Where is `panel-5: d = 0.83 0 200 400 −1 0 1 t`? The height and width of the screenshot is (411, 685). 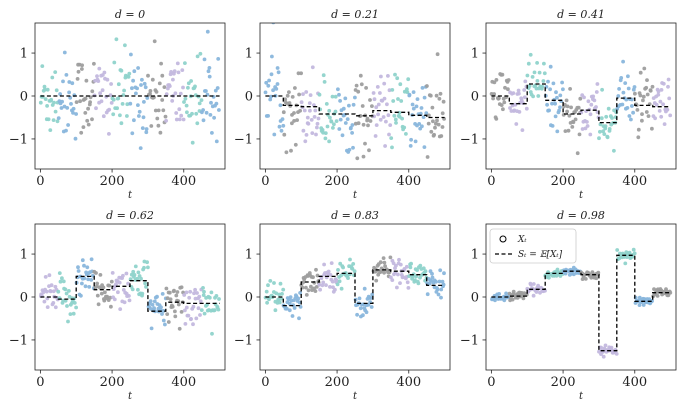
panel-5: d = 0.83 0 200 400 −1 0 1 t is located at coordinates (342, 305).